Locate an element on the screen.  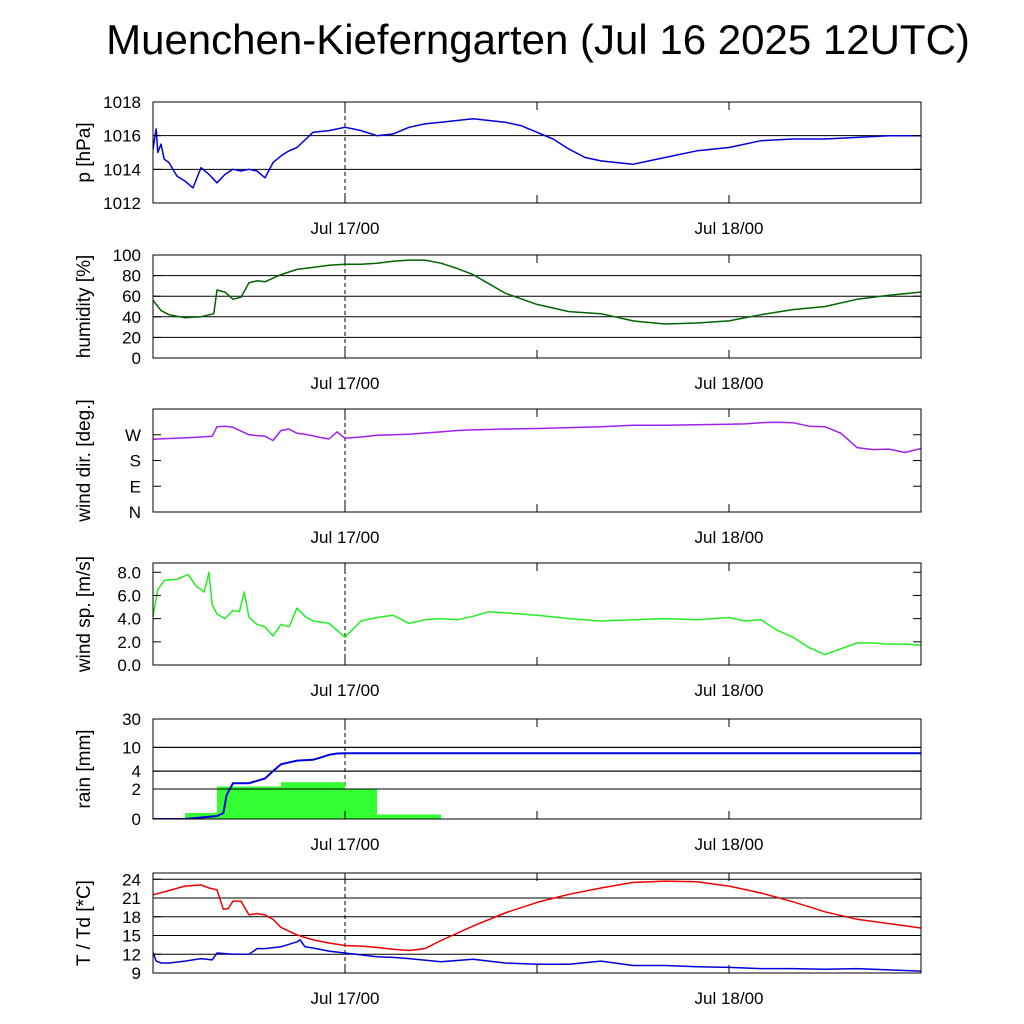
wind_direction-series-wind_dir is located at coordinates (537, 437).